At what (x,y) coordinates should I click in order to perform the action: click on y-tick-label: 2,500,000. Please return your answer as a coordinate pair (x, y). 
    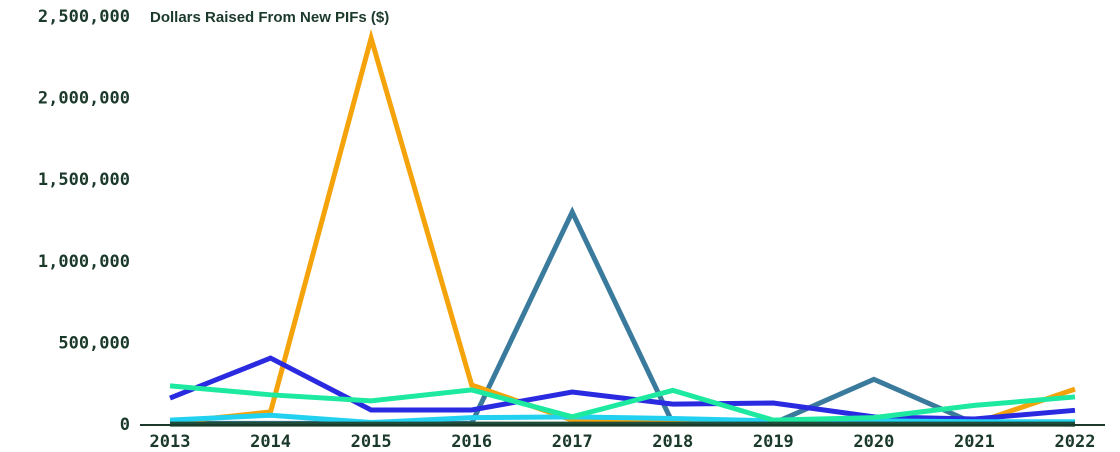
    Looking at the image, I should click on (84, 17).